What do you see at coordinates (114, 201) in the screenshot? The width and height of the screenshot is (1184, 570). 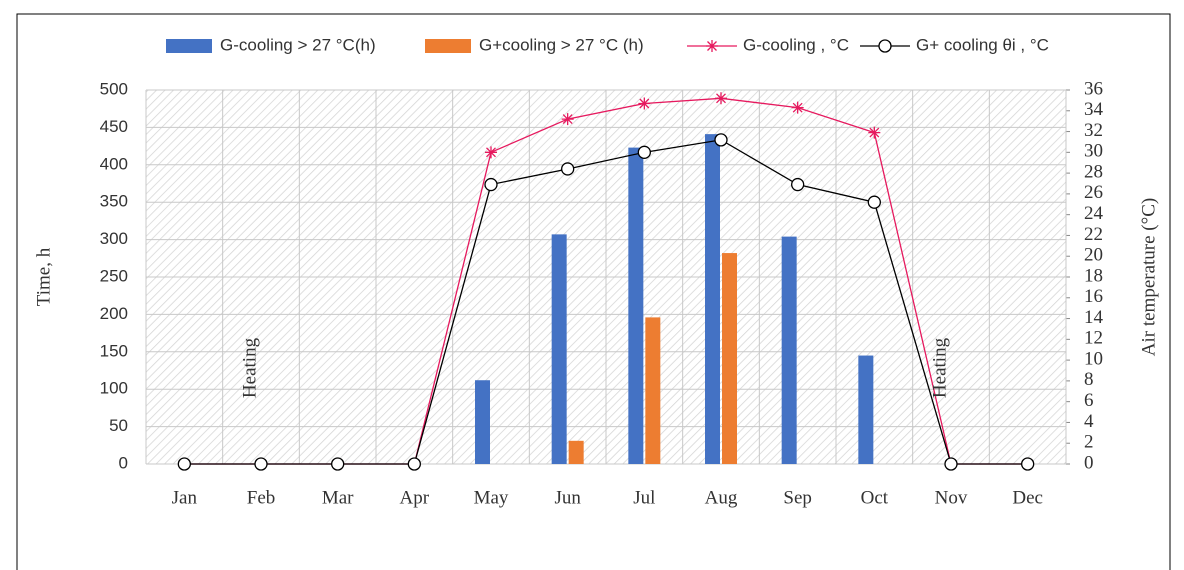 I see `y-tick-label: 350` at bounding box center [114, 201].